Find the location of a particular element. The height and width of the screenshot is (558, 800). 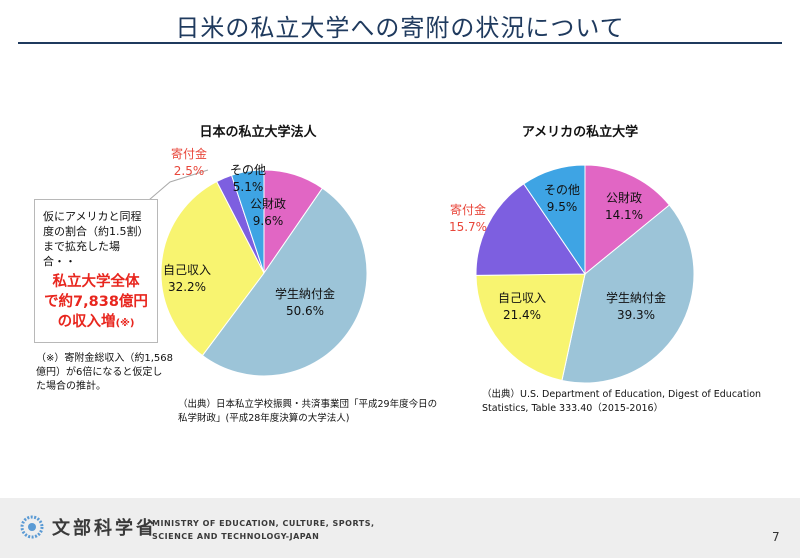

title-underline is located at coordinates (400, 43).